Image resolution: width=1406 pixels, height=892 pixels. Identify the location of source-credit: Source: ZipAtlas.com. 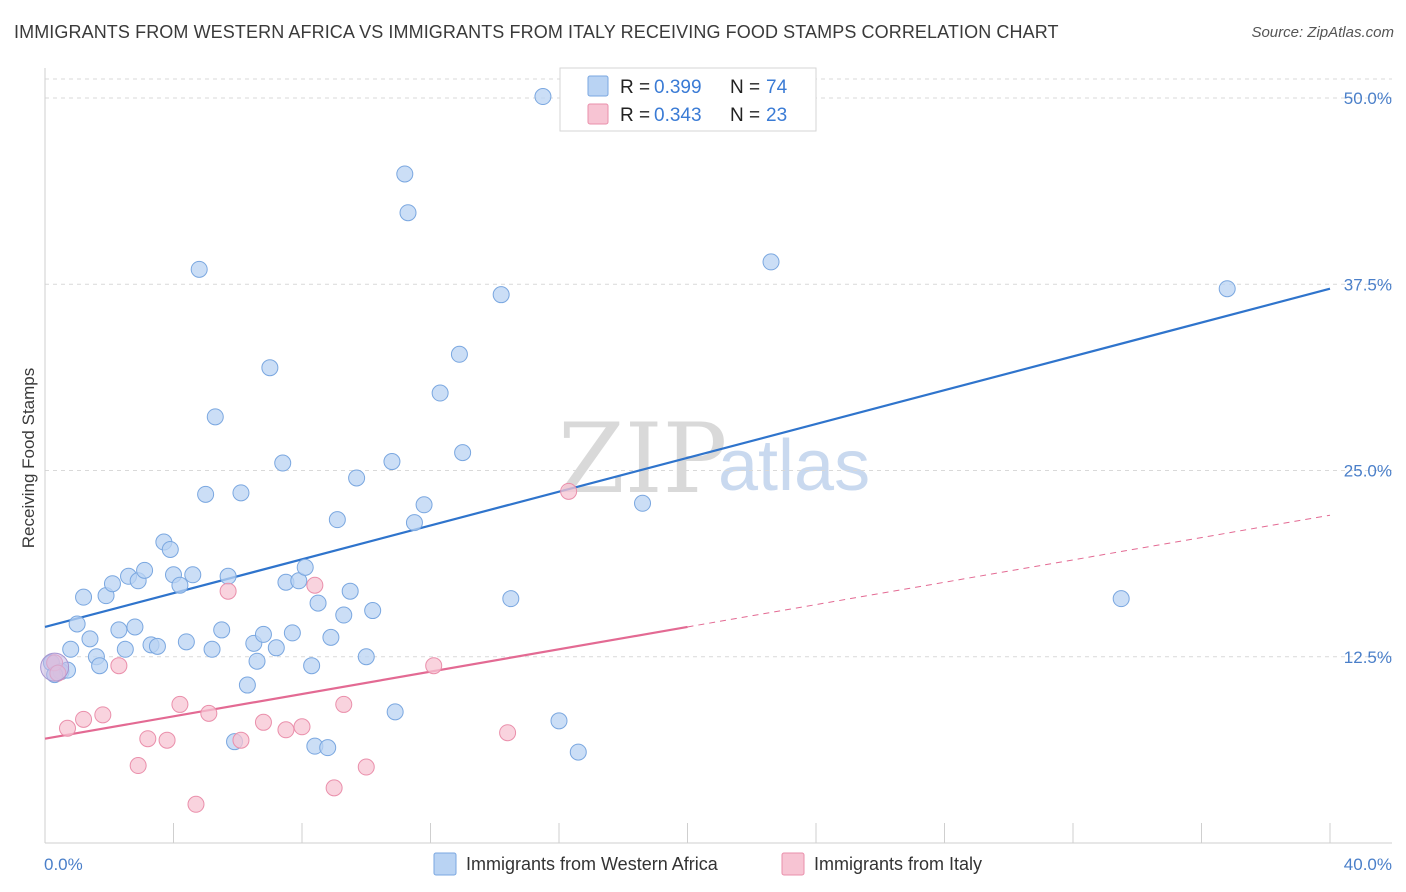
(1322, 32).